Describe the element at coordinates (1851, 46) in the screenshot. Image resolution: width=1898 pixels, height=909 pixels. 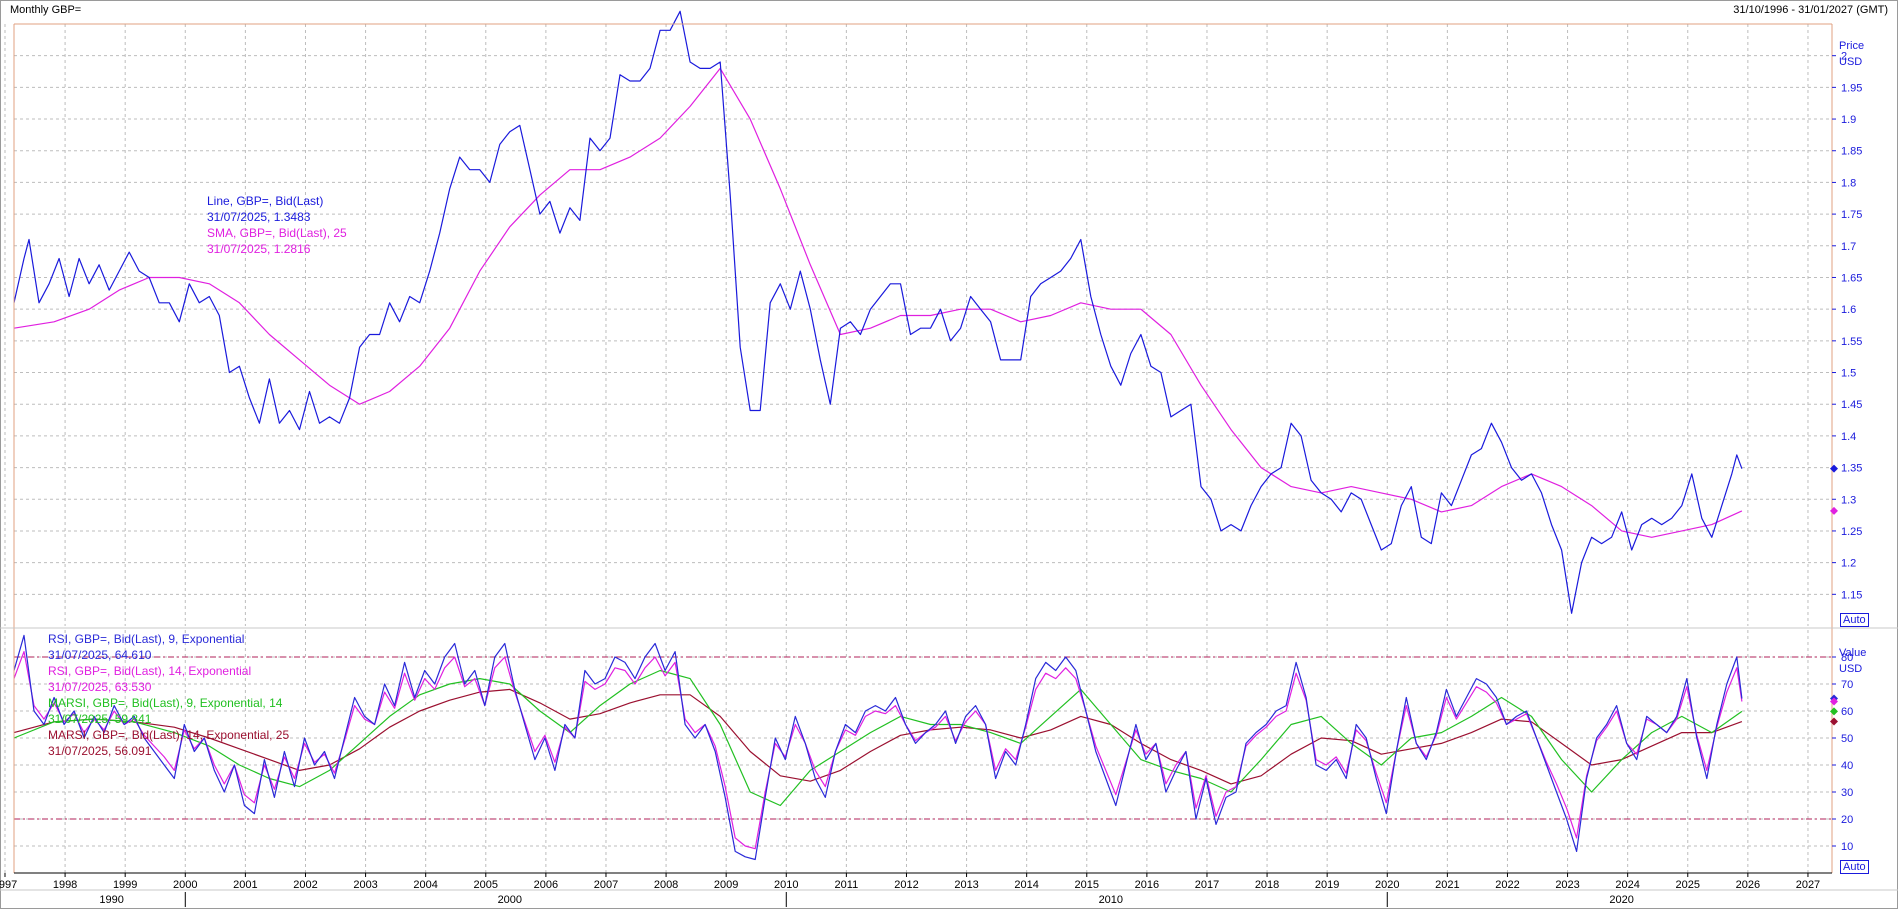
I see `price-axis-title: Price` at that location.